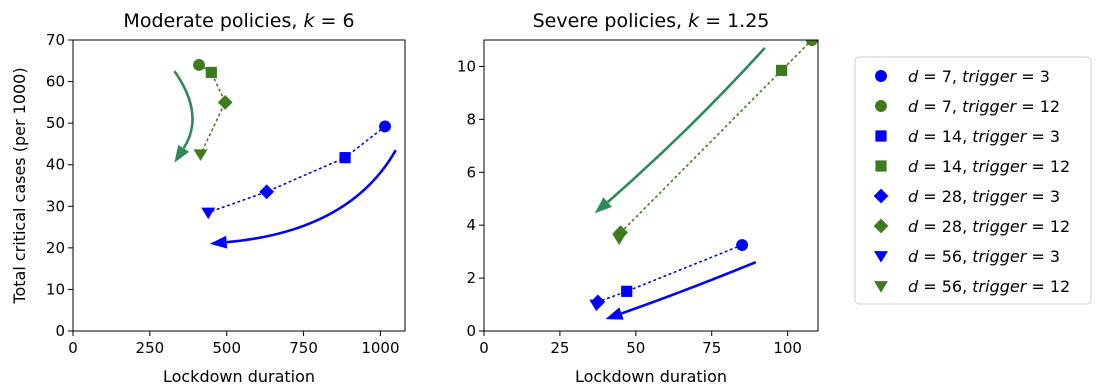 The width and height of the screenshot is (1101, 392). I want to click on y-axis-label-moderate: Total critical cases (per 1000), so click(19, 185).